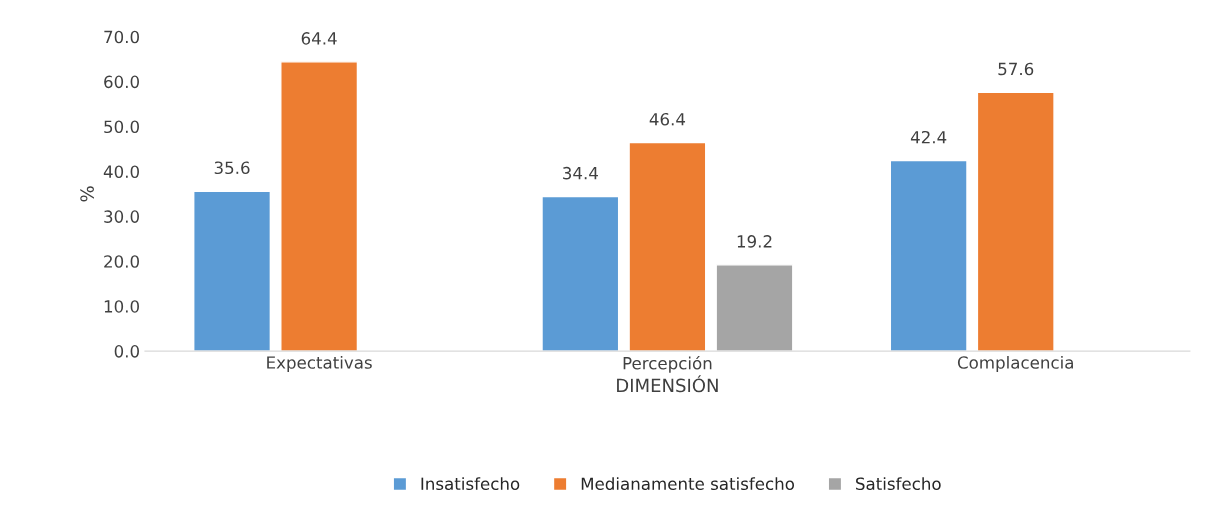 The width and height of the screenshot is (1208, 524). Describe the element at coordinates (319, 364) in the screenshot. I see `x-tick-label: Expectativas` at that location.